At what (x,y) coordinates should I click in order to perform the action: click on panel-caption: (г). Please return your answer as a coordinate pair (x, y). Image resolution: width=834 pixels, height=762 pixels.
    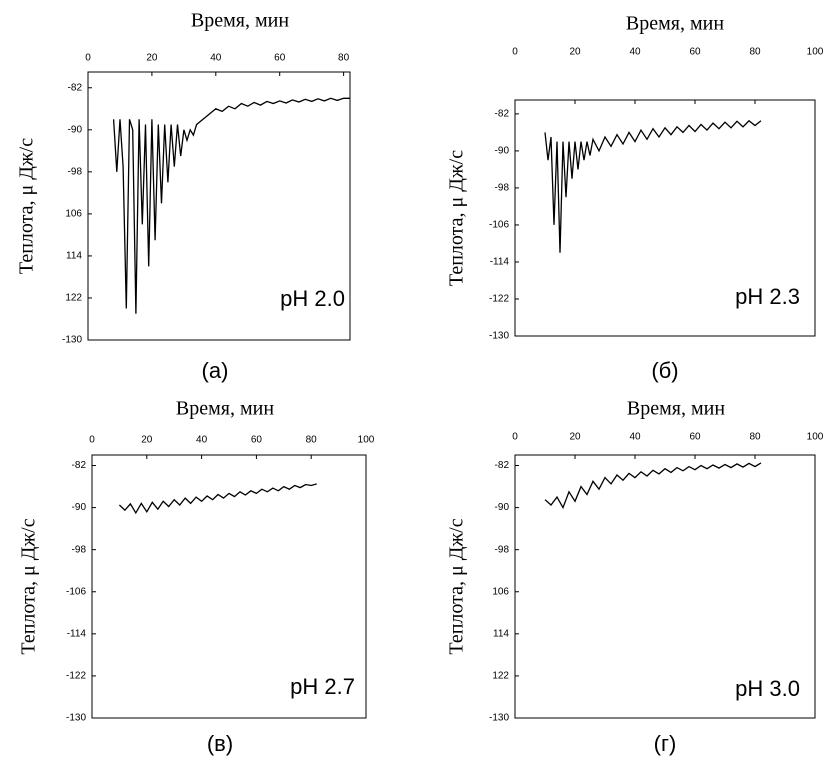
    Looking at the image, I should click on (665, 743).